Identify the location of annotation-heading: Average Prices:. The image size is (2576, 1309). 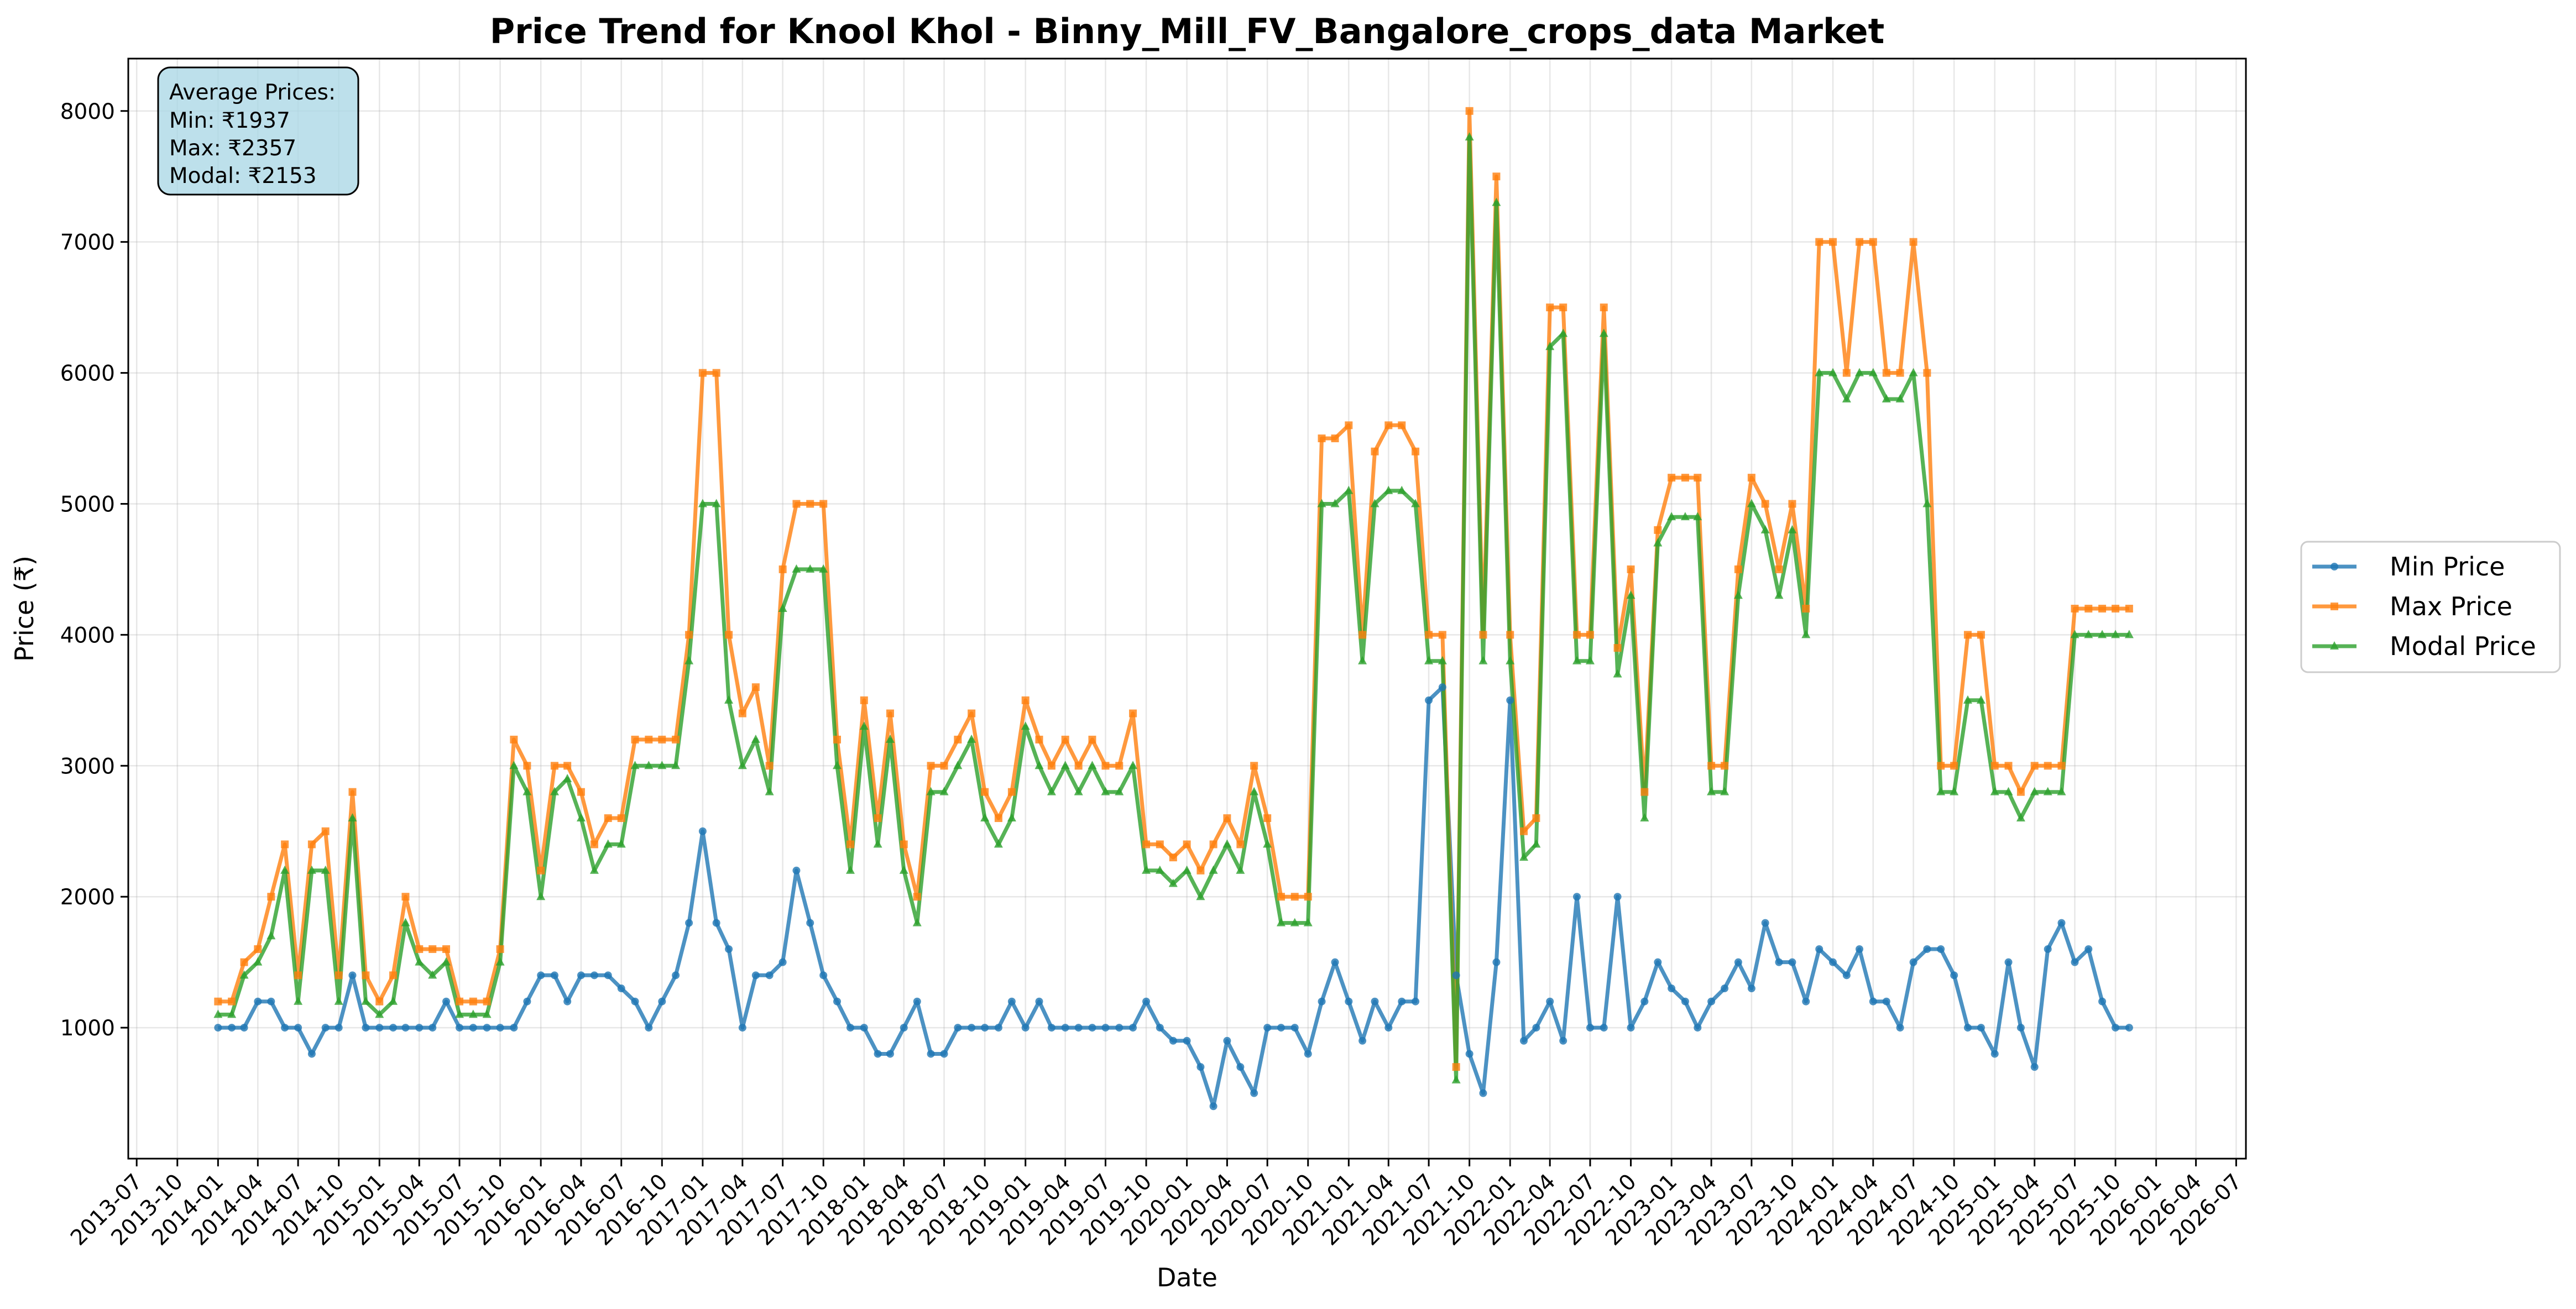
(252, 92).